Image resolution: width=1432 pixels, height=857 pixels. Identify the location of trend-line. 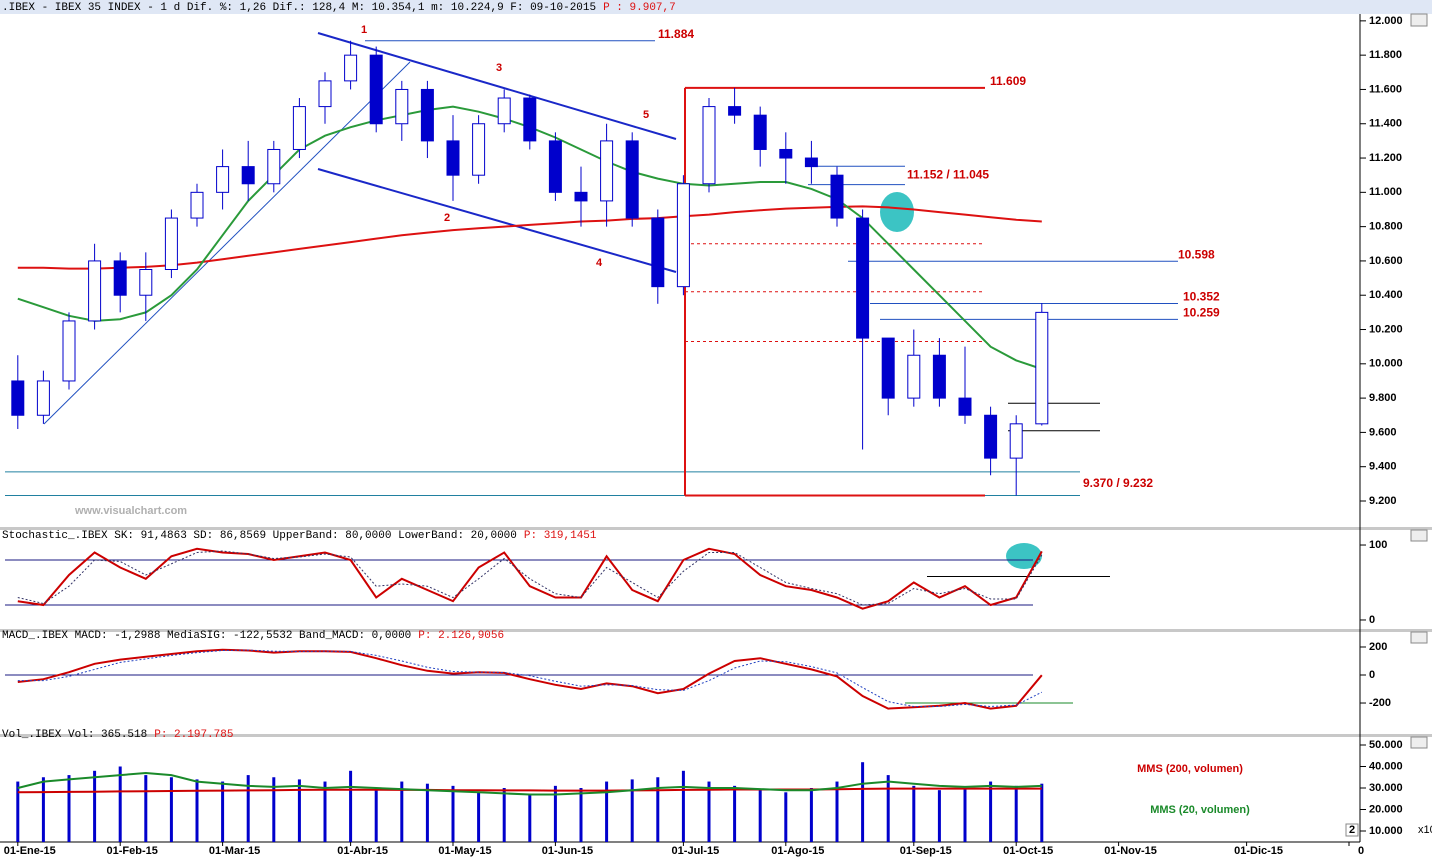
(227, 243).